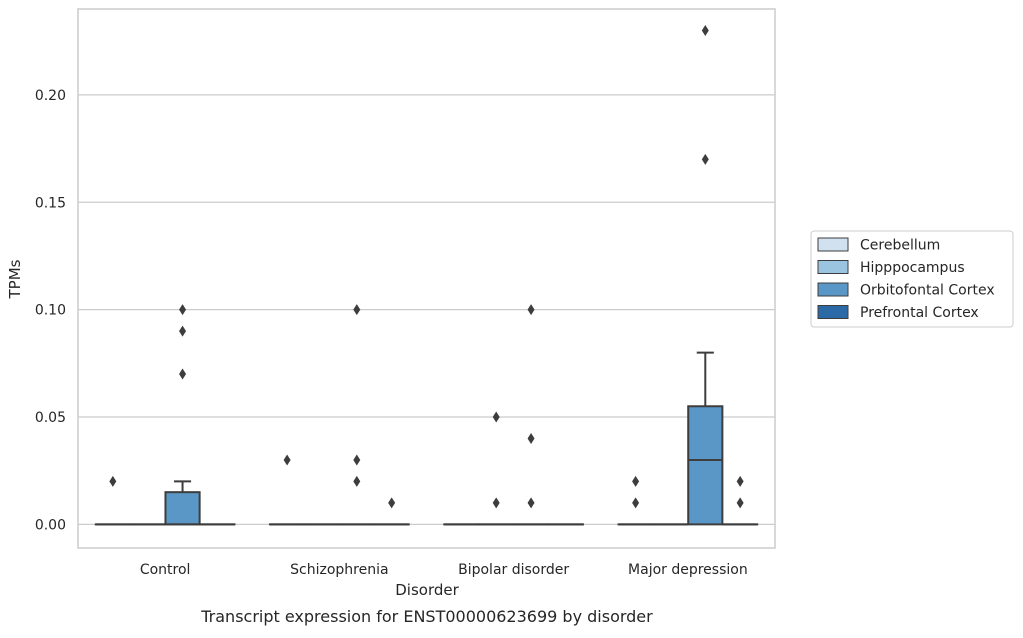  What do you see at coordinates (427, 590) in the screenshot?
I see `x-axis-label: Disorder` at bounding box center [427, 590].